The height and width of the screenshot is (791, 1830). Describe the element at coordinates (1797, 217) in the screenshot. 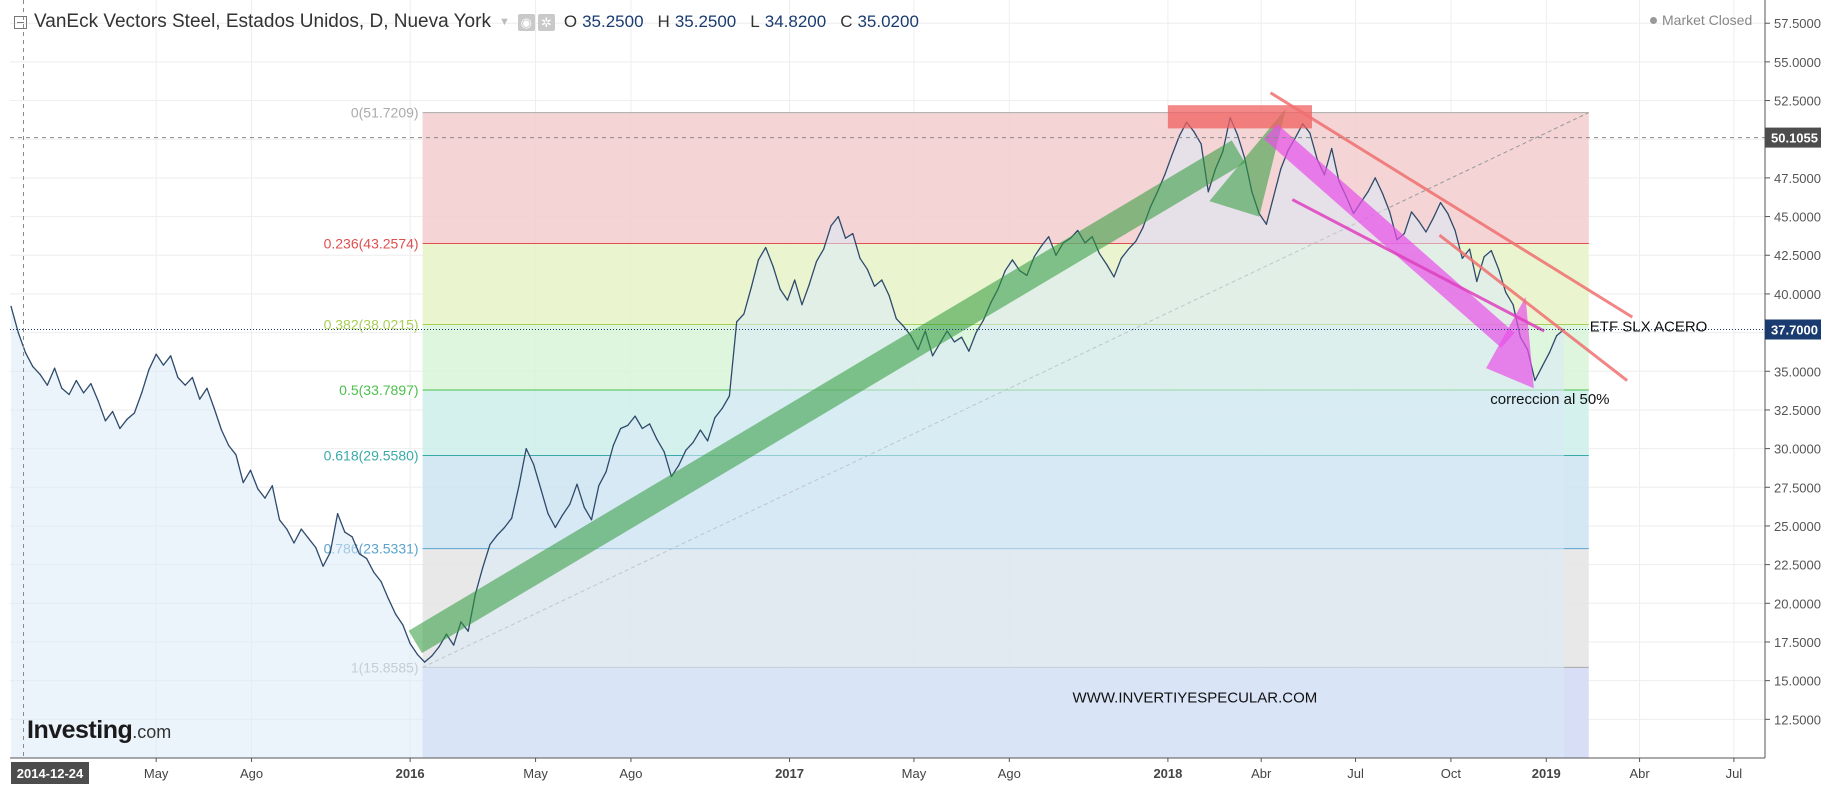

I see `price-tick-label: 45.0000` at that location.